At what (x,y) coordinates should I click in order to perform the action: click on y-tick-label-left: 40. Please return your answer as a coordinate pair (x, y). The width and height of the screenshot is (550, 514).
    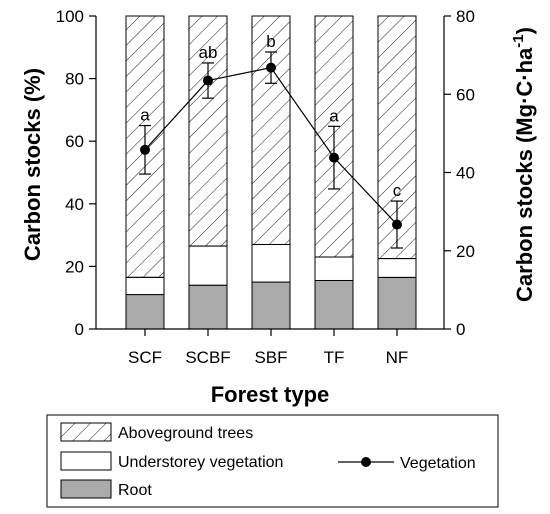
    Looking at the image, I should click on (74, 204).